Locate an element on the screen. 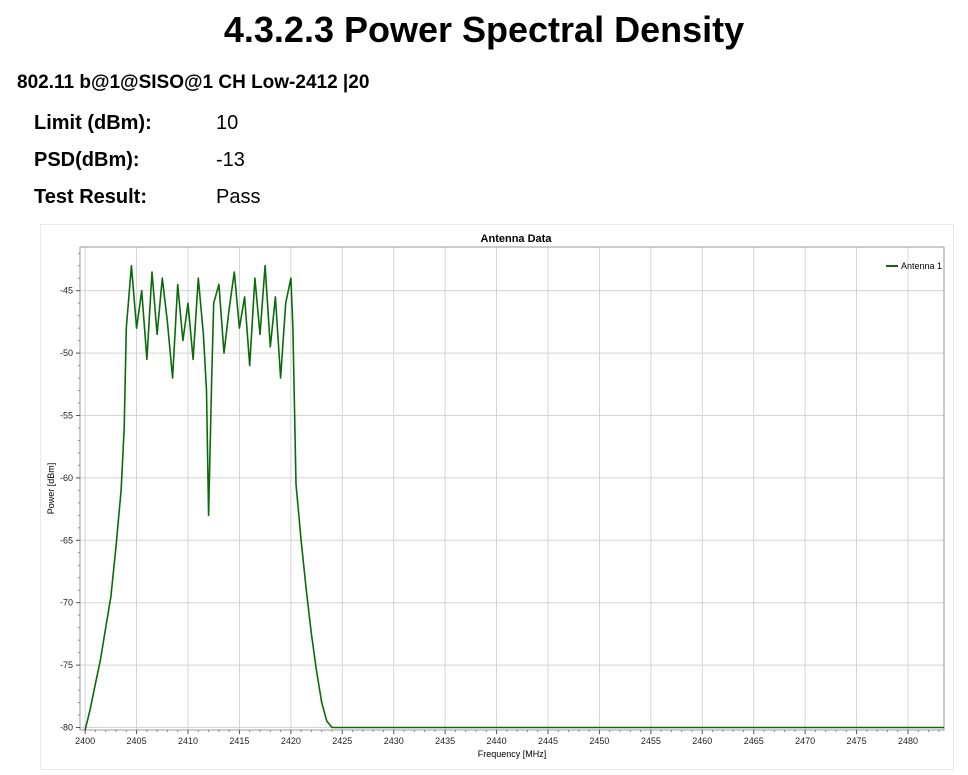  x-tick-label: 2415 is located at coordinates (239, 741).